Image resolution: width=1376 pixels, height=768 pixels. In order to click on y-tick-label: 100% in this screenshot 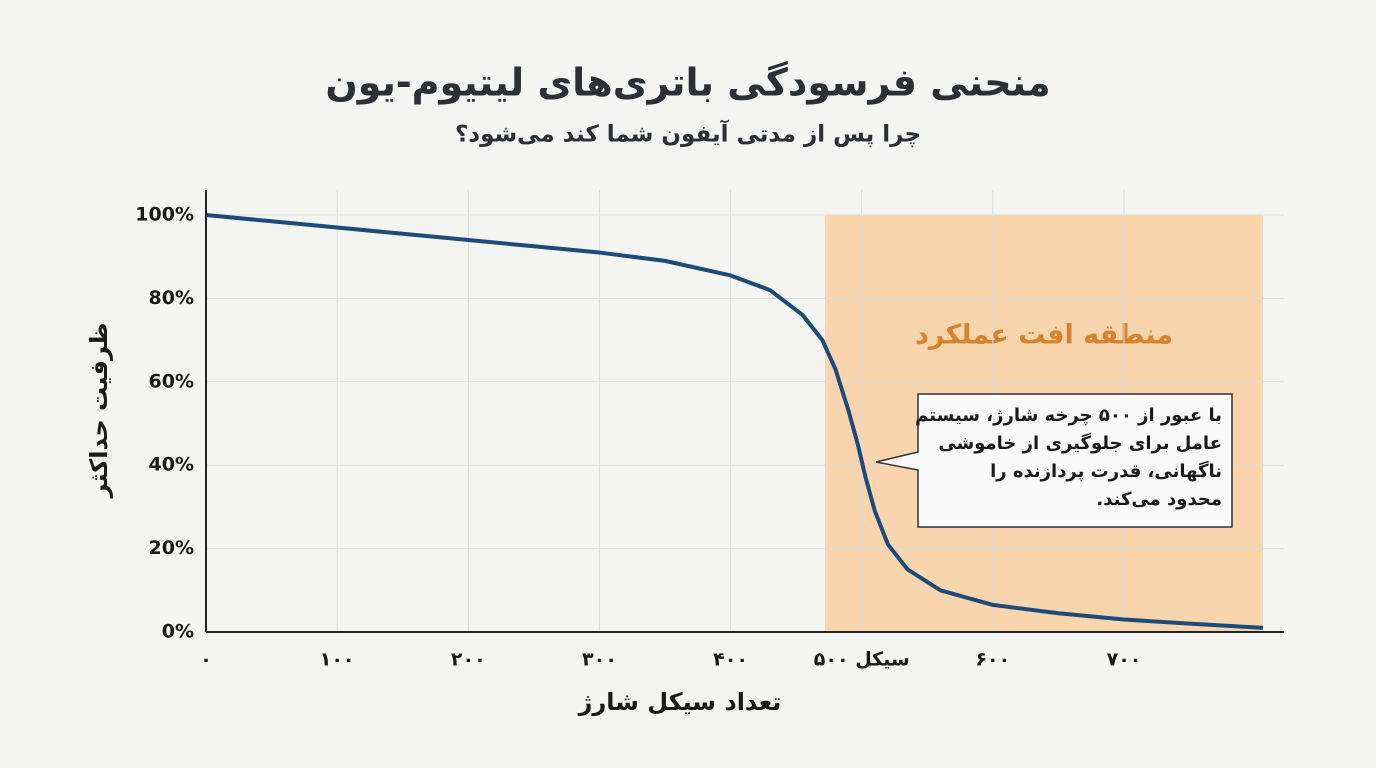, I will do `click(164, 215)`.